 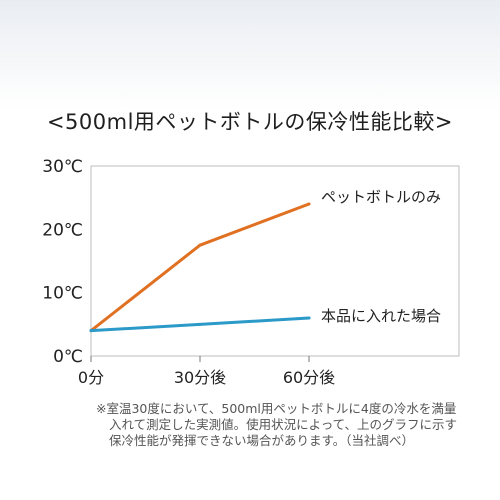 What do you see at coordinates (91, 377) in the screenshot?
I see `x-tick-label: 0分` at bounding box center [91, 377].